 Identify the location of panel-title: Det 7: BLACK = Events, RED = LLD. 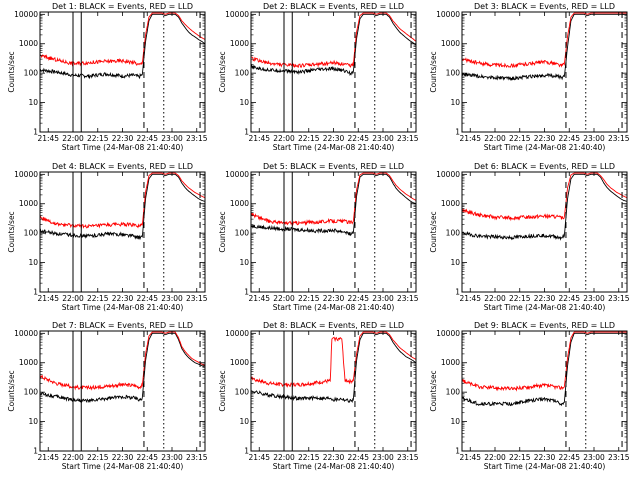
(122, 325).